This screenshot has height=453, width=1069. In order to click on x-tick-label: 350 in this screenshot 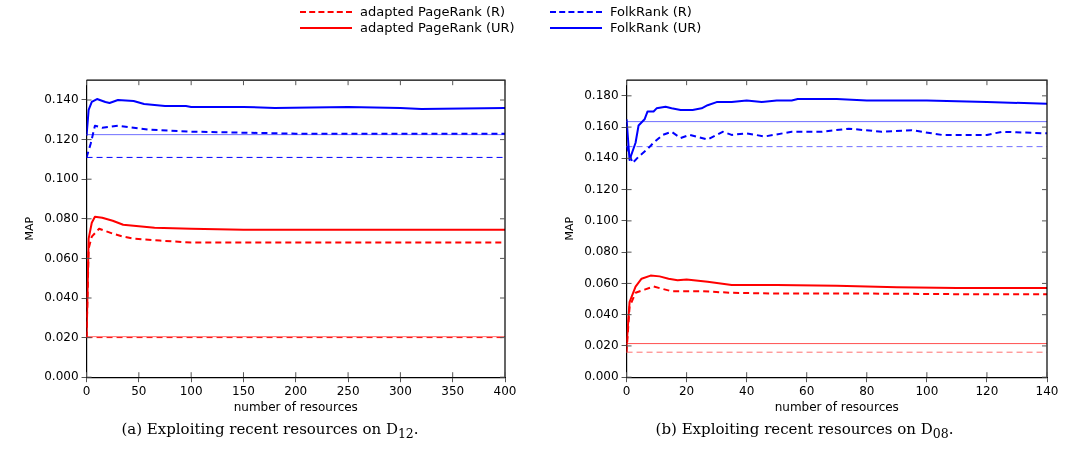, I will do `click(453, 390)`.